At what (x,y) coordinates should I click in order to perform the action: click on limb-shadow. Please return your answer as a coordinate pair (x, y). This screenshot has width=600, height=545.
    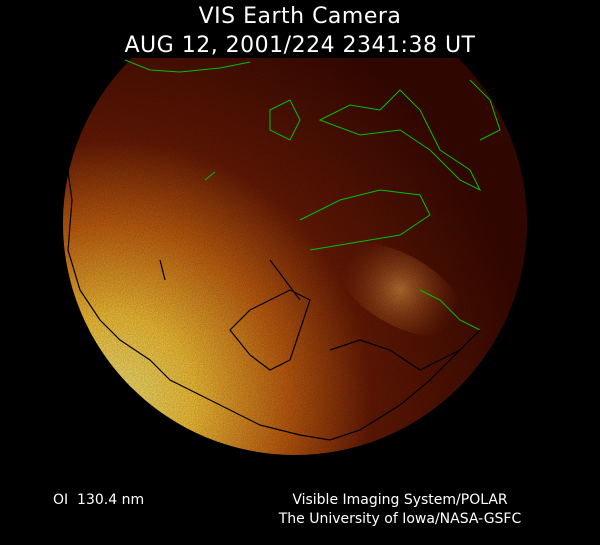
    Looking at the image, I should click on (116, 374).